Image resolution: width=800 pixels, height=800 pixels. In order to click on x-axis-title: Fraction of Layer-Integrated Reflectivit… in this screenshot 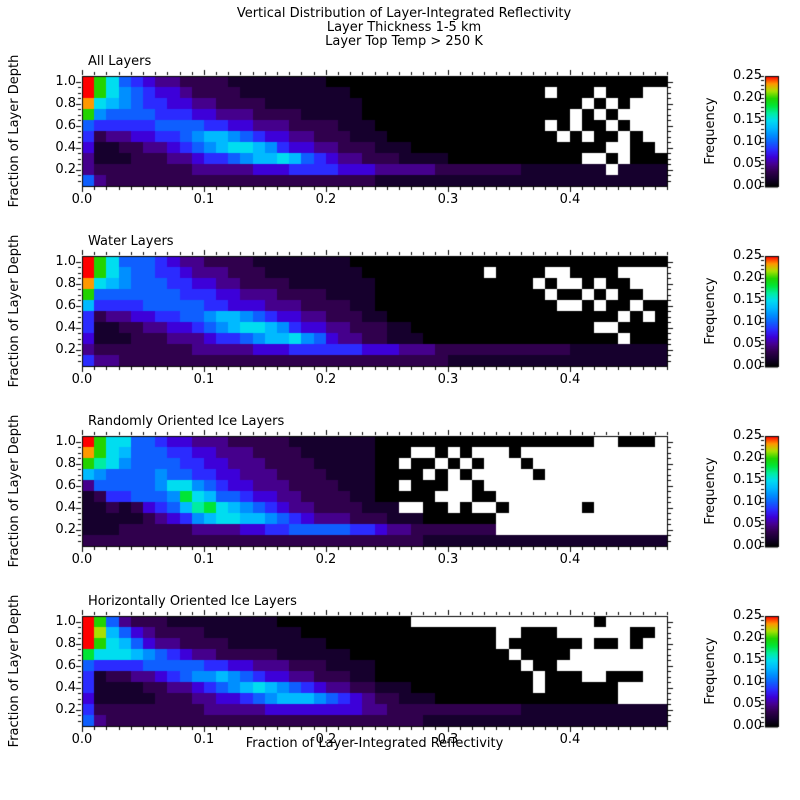, I will do `click(374, 743)`.